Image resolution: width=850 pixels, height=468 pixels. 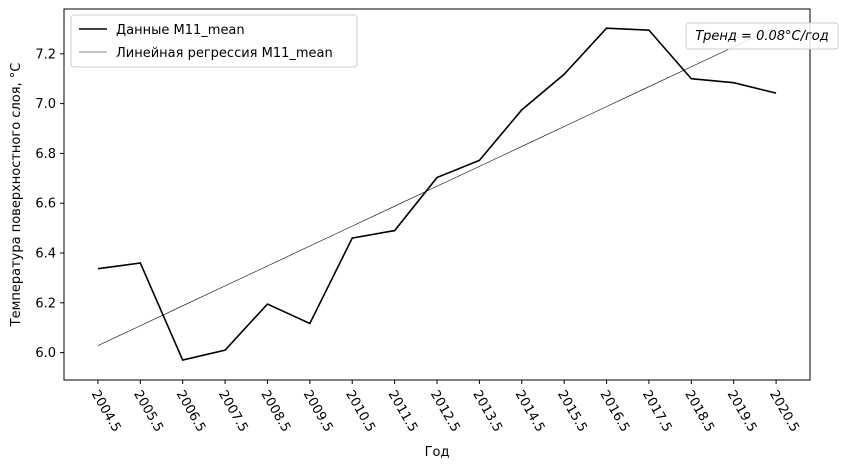 I want to click on x-tick-label: 2020.5, so click(x=784, y=411).